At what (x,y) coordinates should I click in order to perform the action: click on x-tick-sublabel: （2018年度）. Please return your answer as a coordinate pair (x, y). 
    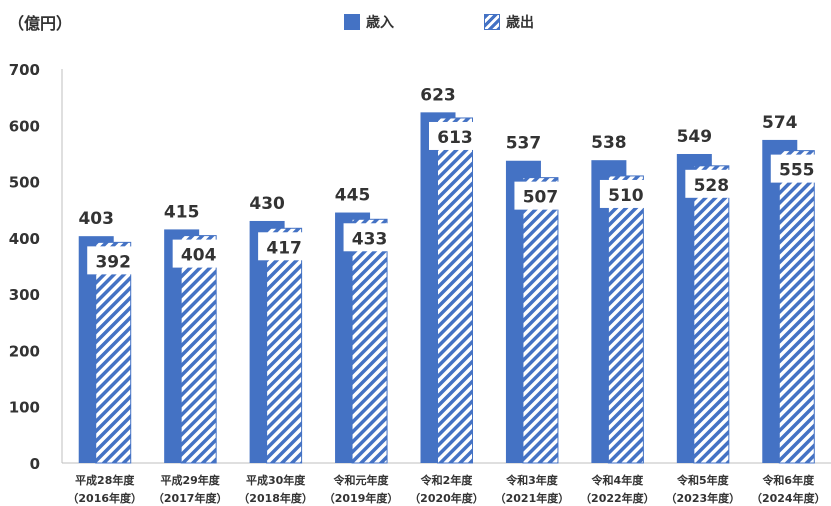
    Looking at the image, I should click on (275, 498).